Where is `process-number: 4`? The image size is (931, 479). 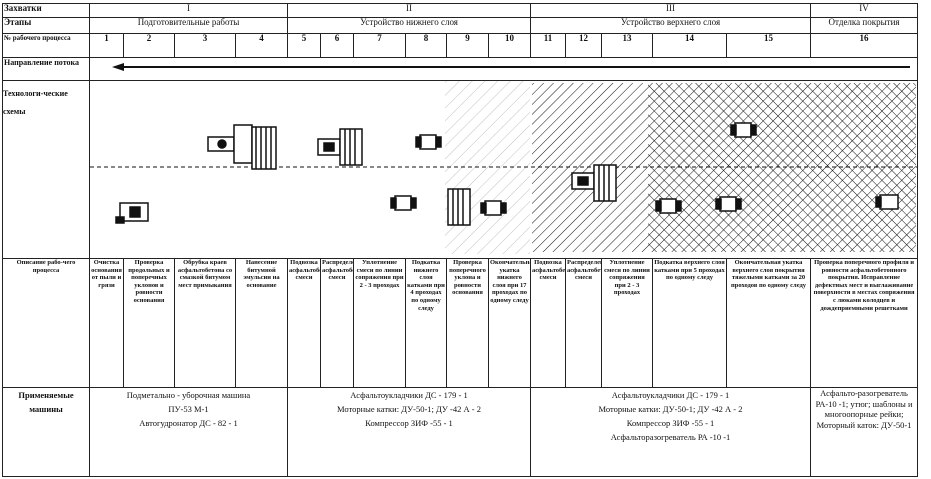 process-number: 4 is located at coordinates (261, 45).